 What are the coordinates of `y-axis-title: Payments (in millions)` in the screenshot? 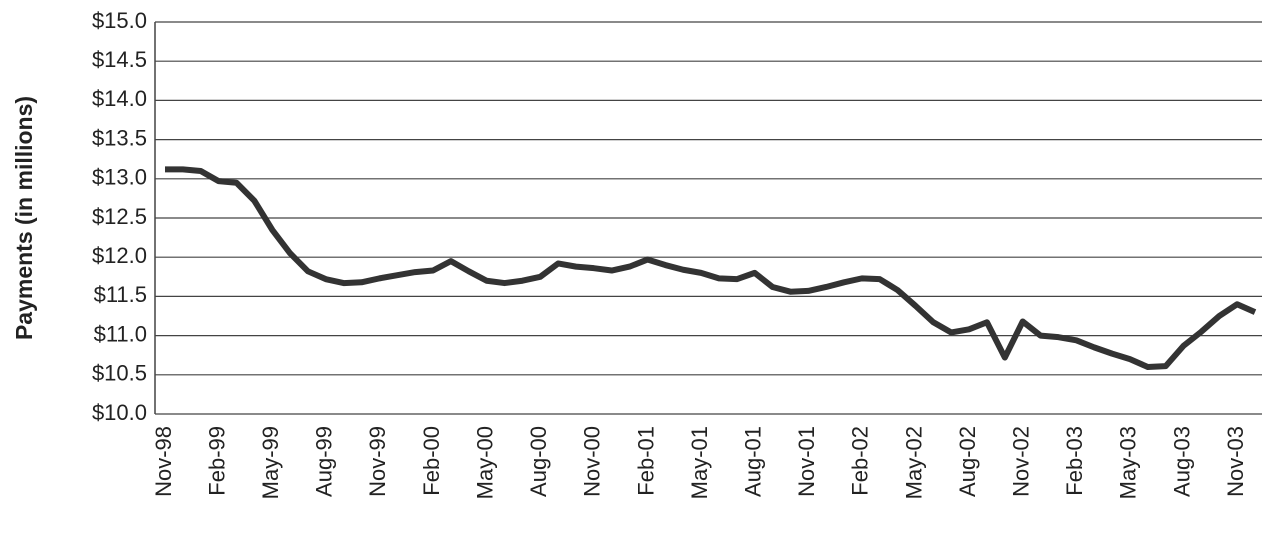 It's located at (24, 218).